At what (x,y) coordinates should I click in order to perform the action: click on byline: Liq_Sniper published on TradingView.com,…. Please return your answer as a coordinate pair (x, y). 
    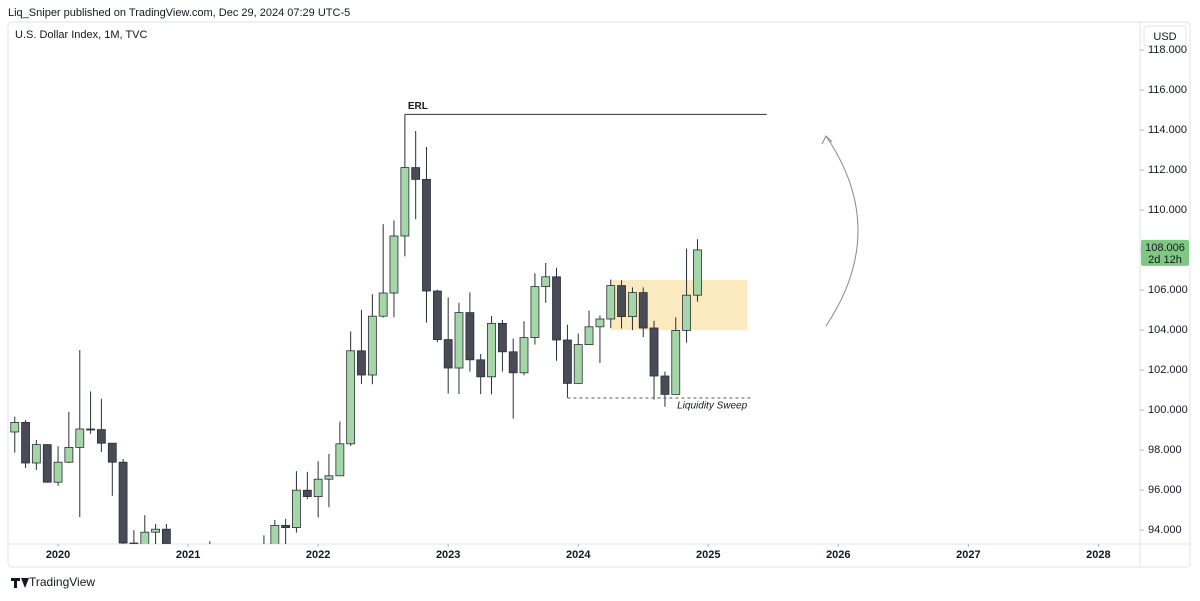
    Looking at the image, I should click on (179, 13).